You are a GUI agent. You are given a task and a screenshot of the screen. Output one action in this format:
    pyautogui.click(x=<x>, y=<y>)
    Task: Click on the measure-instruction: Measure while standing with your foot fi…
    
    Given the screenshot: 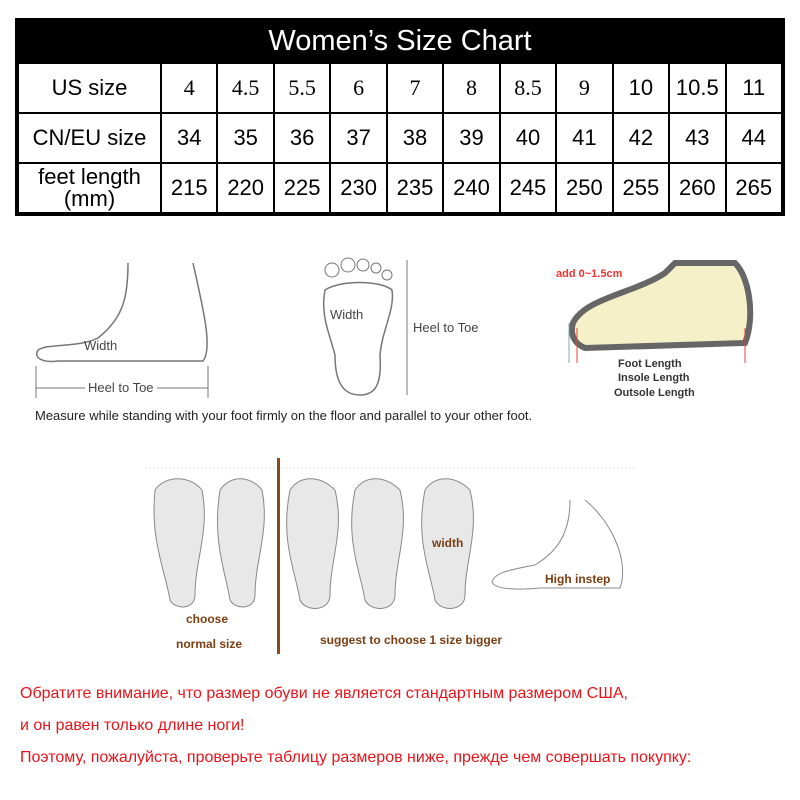 What is the action you would take?
    pyautogui.click(x=284, y=415)
    